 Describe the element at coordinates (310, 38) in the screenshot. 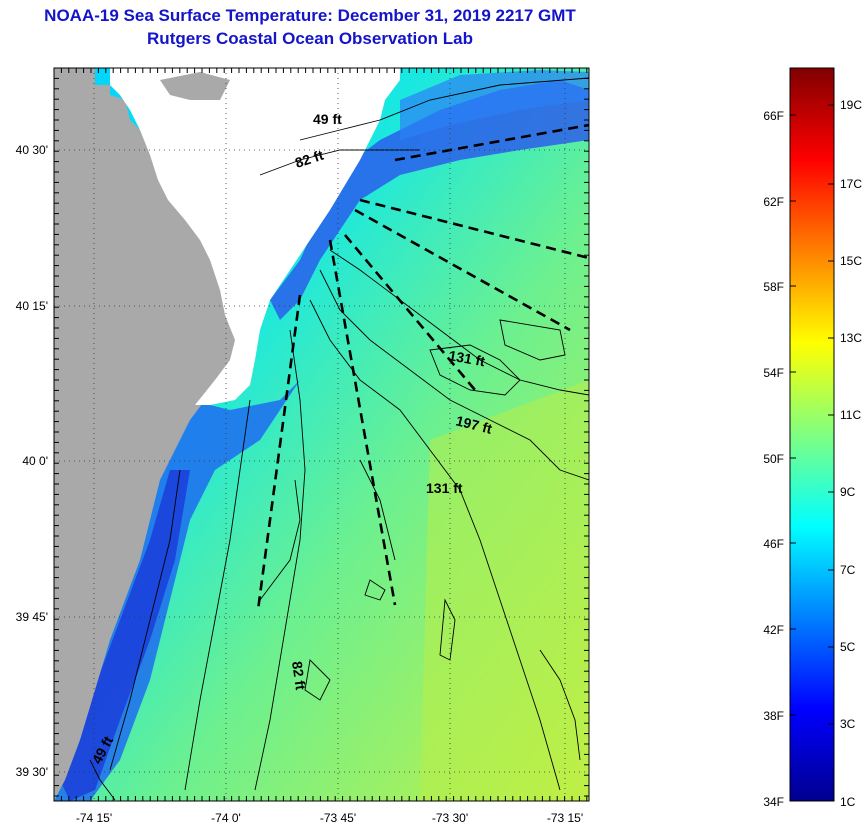

I see `map-subtitle: Rutgers Coastal Ocean Observation Lab` at that location.